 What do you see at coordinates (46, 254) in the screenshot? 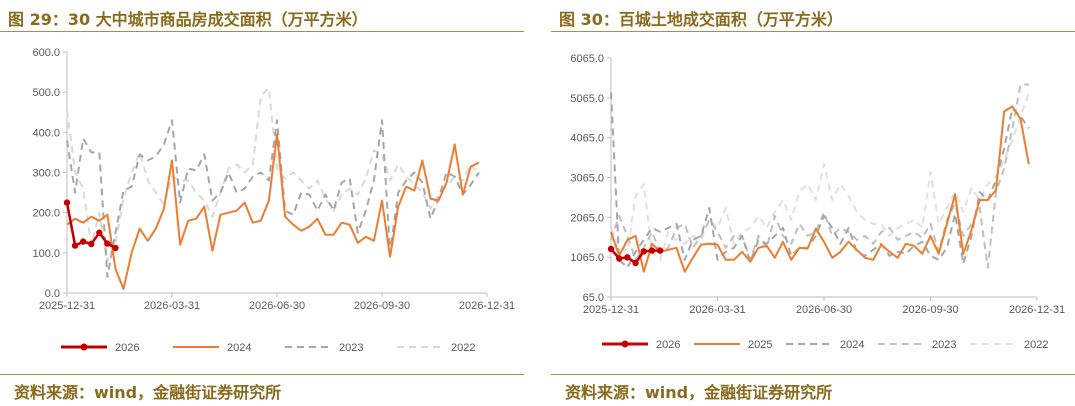
I see `y-tick-label: 100.0` at bounding box center [46, 254].